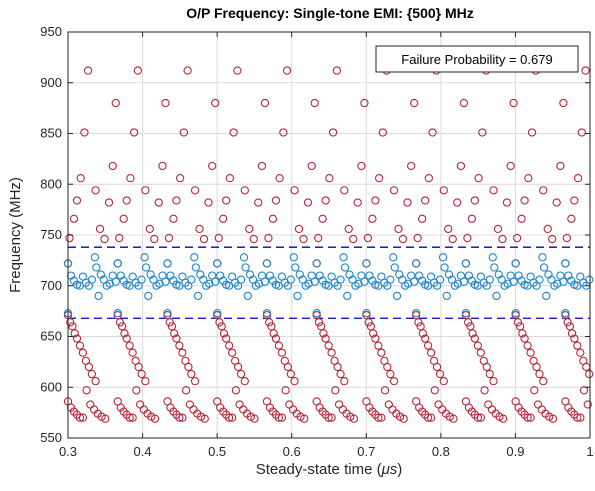 Image resolution: width=595 pixels, height=491 pixels. What do you see at coordinates (51, 31) in the screenshot?
I see `y-tick-label: 950` at bounding box center [51, 31].